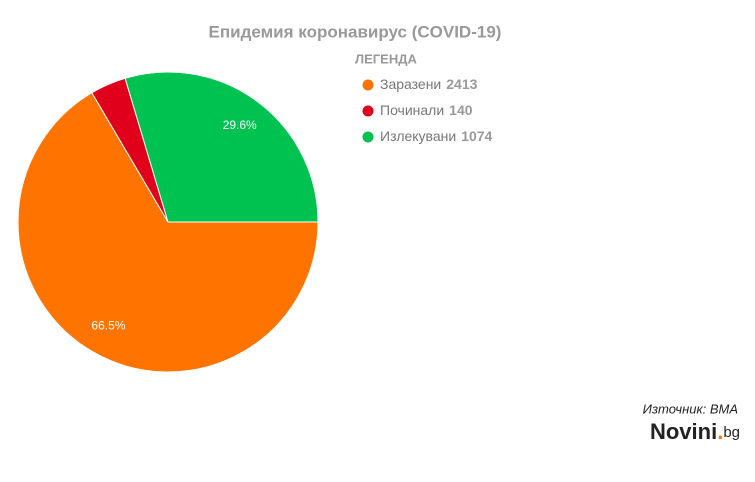 The height and width of the screenshot is (482, 755). I want to click on legend-value: 1074, so click(476, 136).